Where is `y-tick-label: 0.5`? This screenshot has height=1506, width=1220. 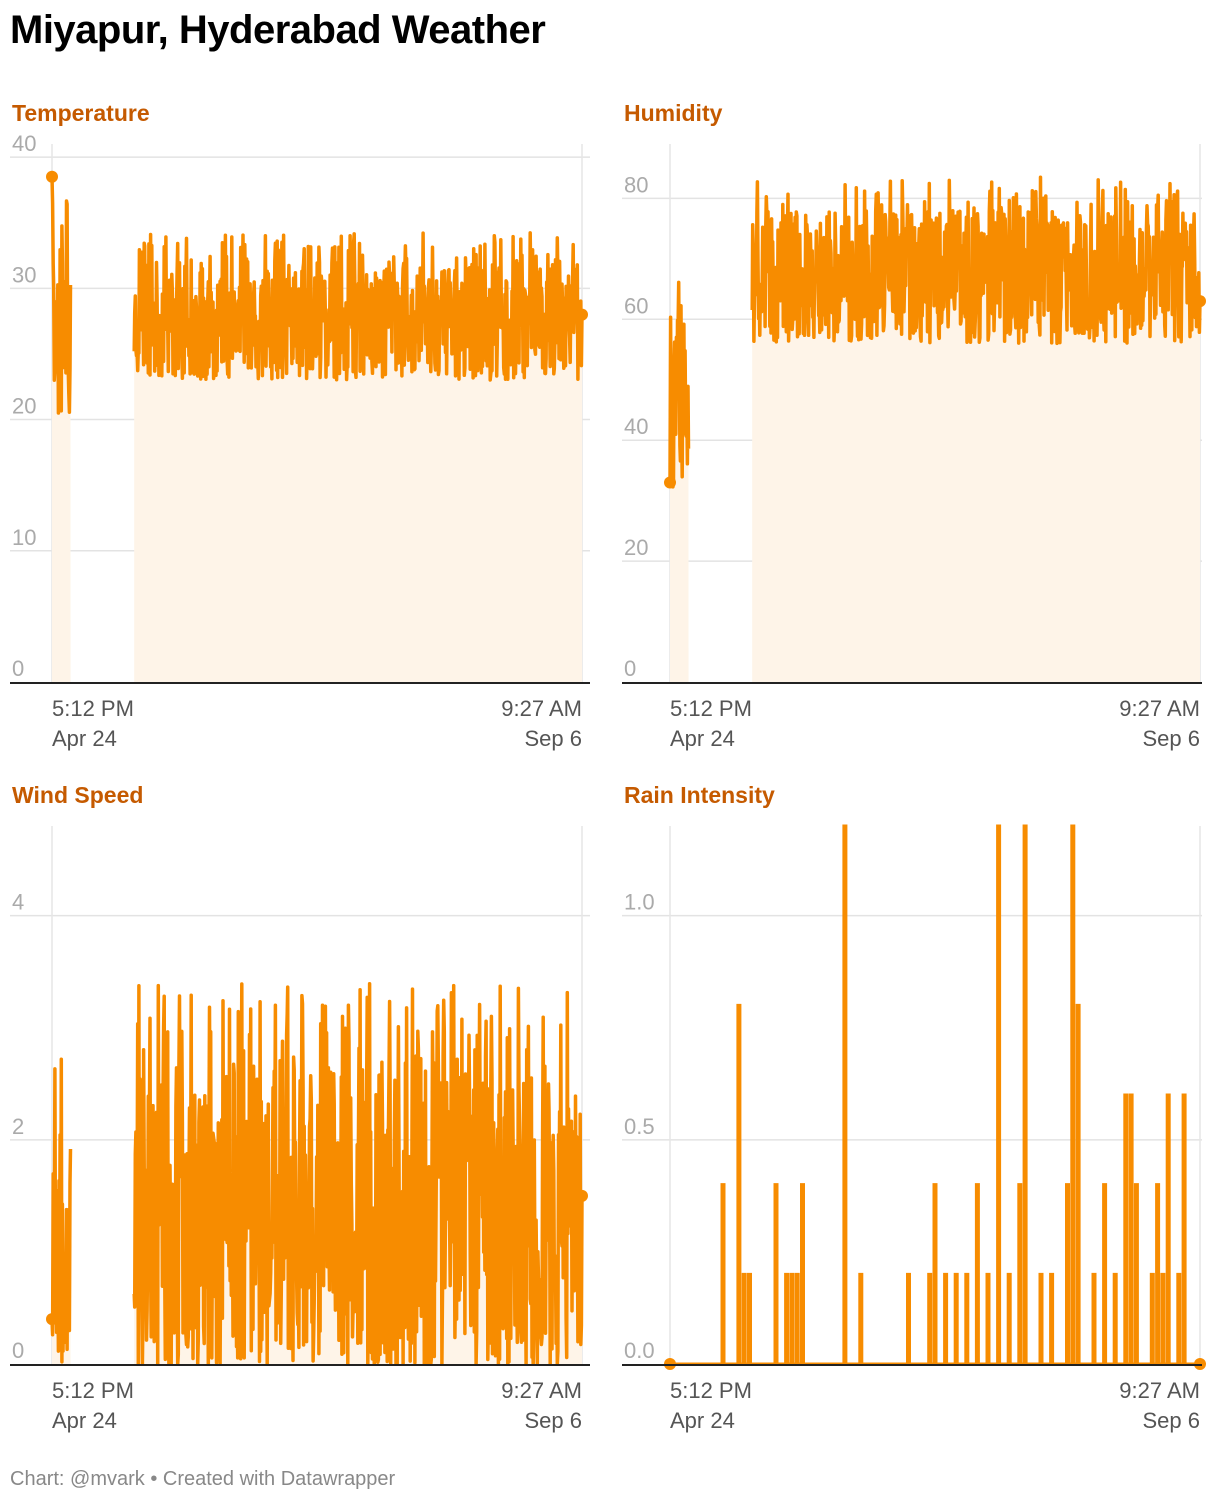
y-tick-label: 0.5 is located at coordinates (639, 1126).